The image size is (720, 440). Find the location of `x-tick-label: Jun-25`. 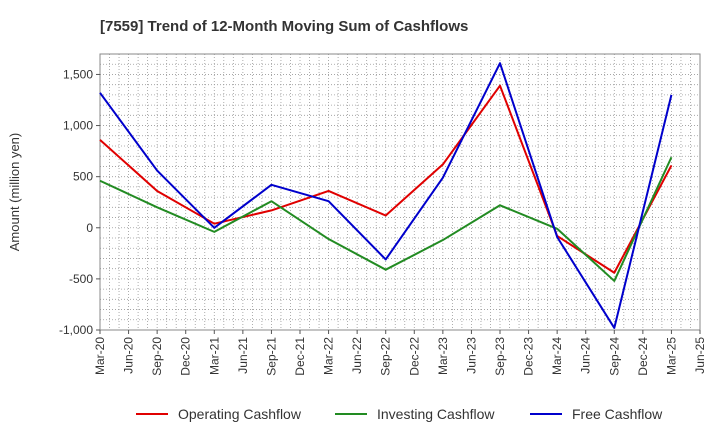

x-tick-label: Jun-25 is located at coordinates (700, 355).